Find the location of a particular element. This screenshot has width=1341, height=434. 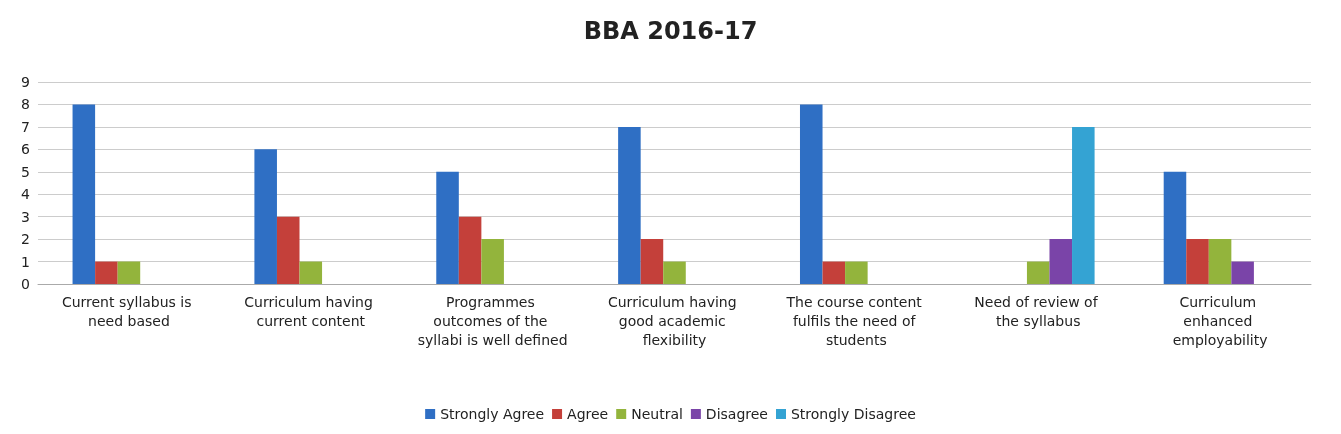

y-tick-label: 5 is located at coordinates (25, 171).